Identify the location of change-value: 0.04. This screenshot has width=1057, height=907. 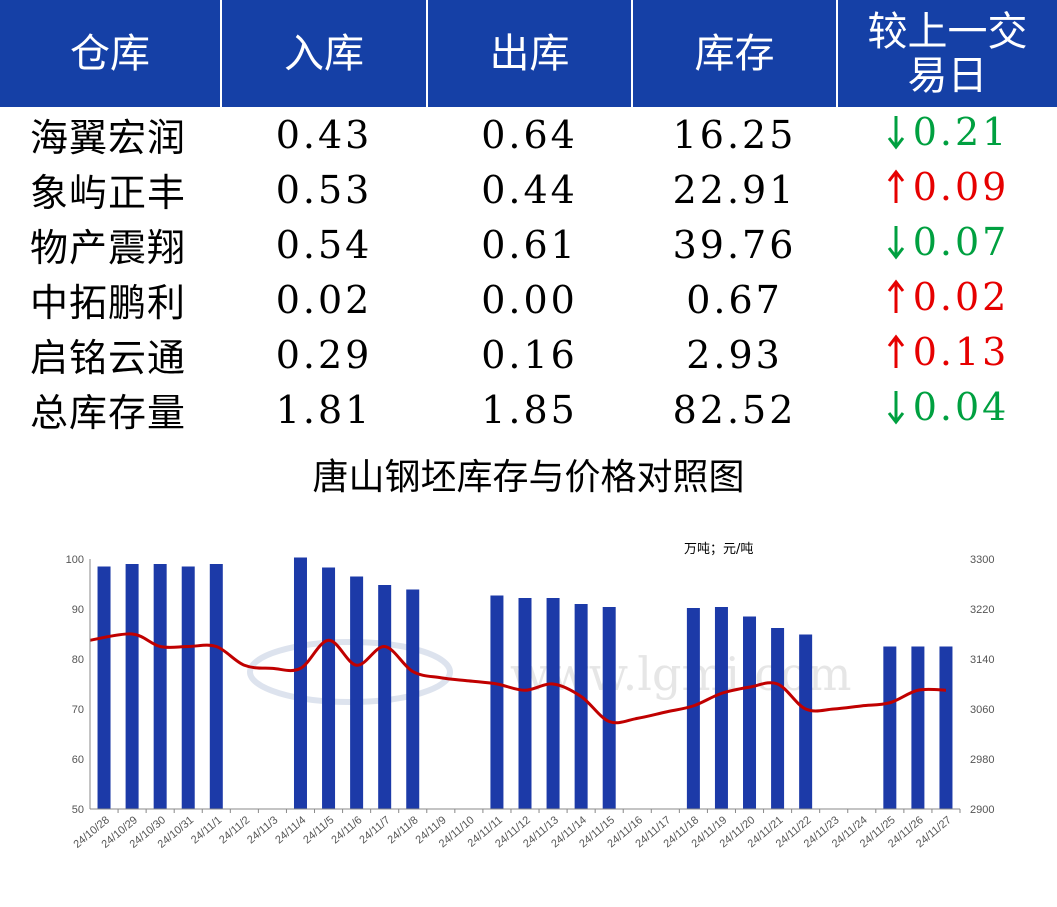
(961, 407).